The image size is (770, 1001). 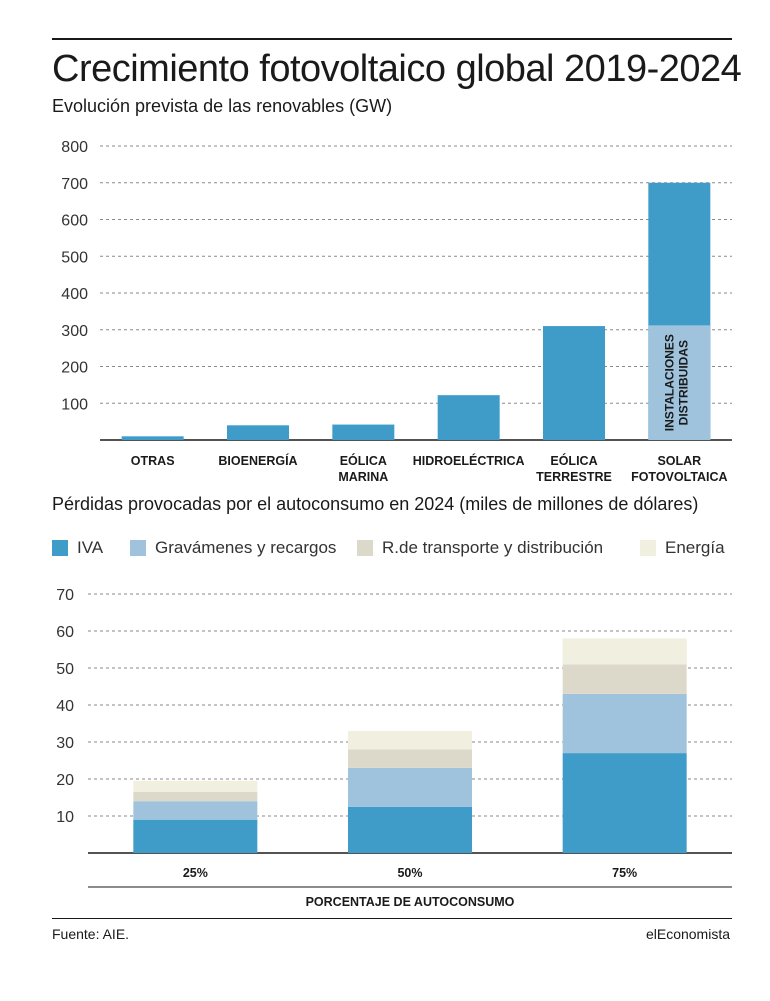 I want to click on y-tick-label: 60, so click(x=65, y=632).